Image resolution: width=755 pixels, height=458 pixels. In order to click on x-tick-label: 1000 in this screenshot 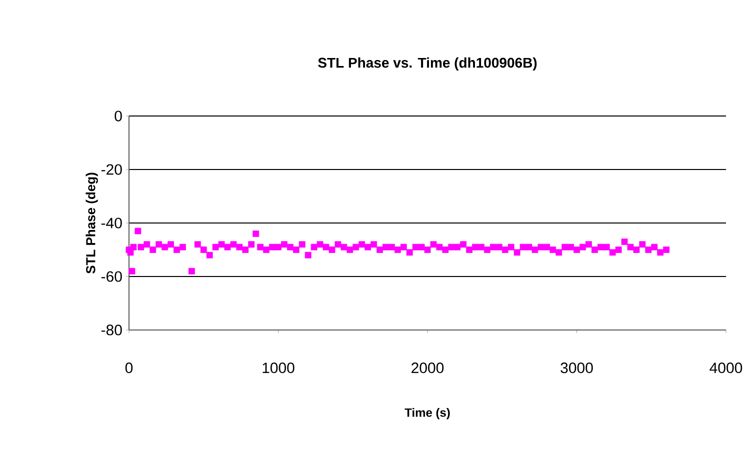, I will do `click(278, 368)`.